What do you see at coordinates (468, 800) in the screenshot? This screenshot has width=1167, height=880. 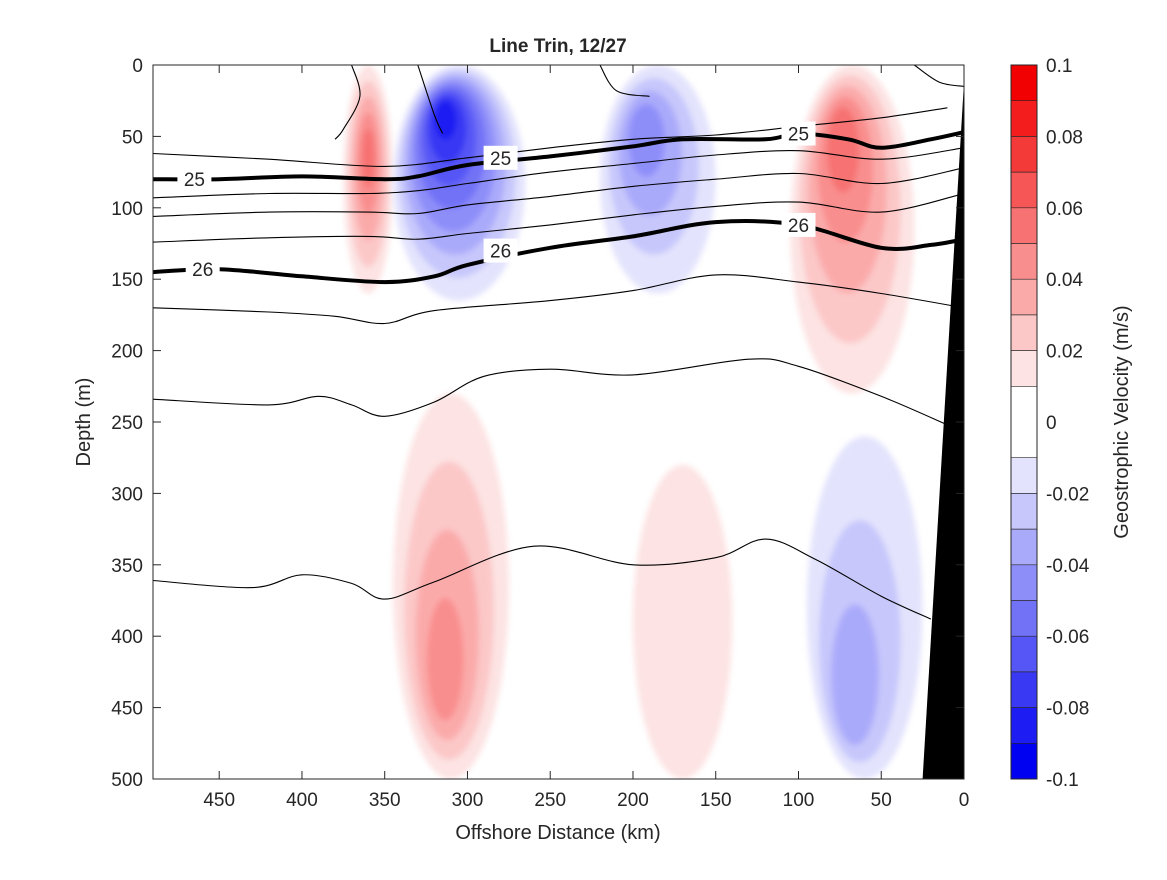 I see `x-tick-label: 300` at bounding box center [468, 800].